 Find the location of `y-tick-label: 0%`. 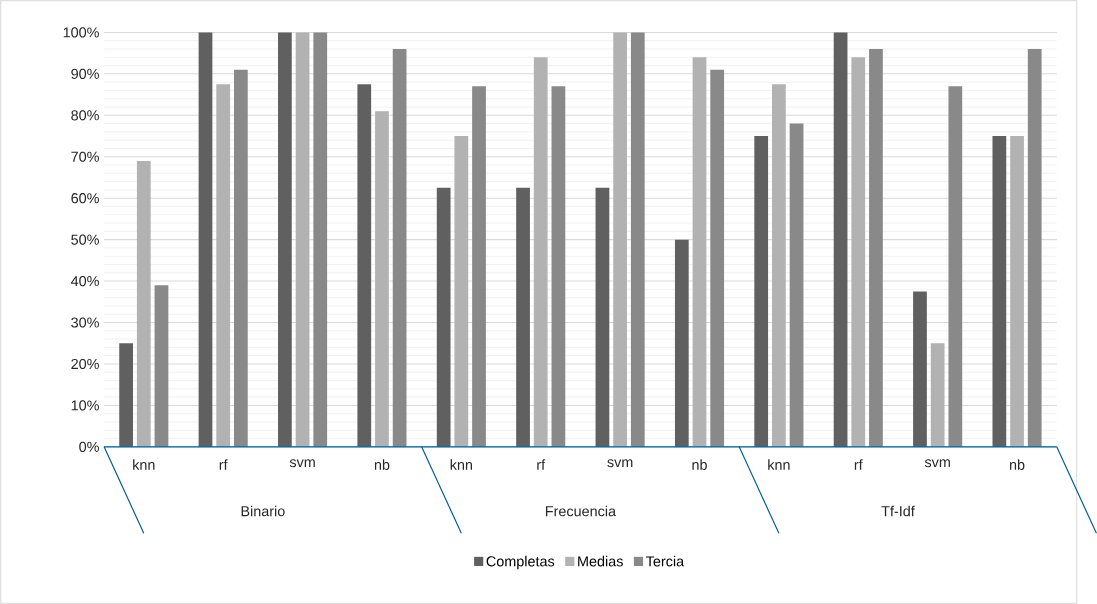

y-tick-label: 0% is located at coordinates (89, 446).